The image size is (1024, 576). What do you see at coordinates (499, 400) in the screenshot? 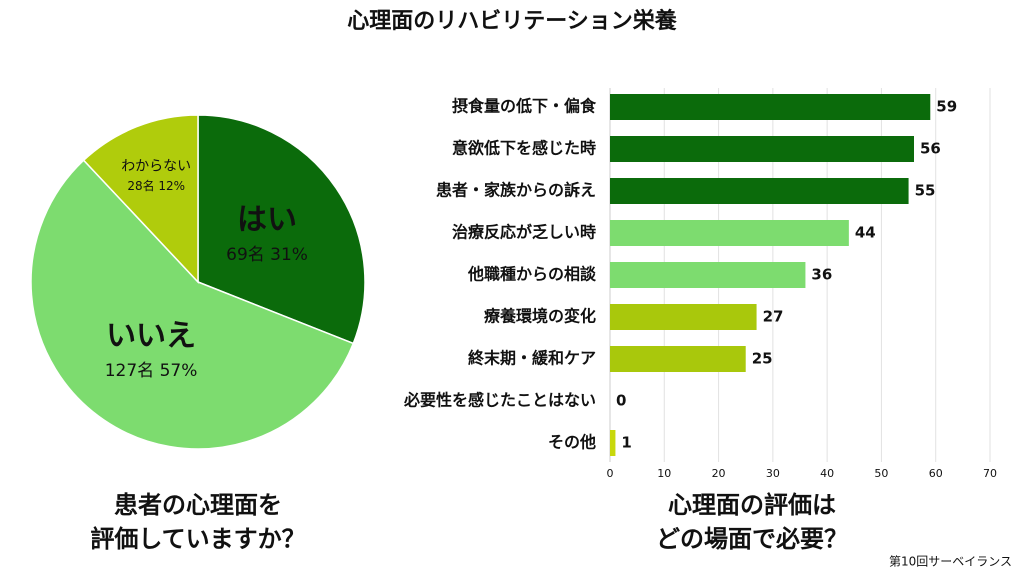
I see `y-tick-label: 必要性を感じたことはない` at bounding box center [499, 400].